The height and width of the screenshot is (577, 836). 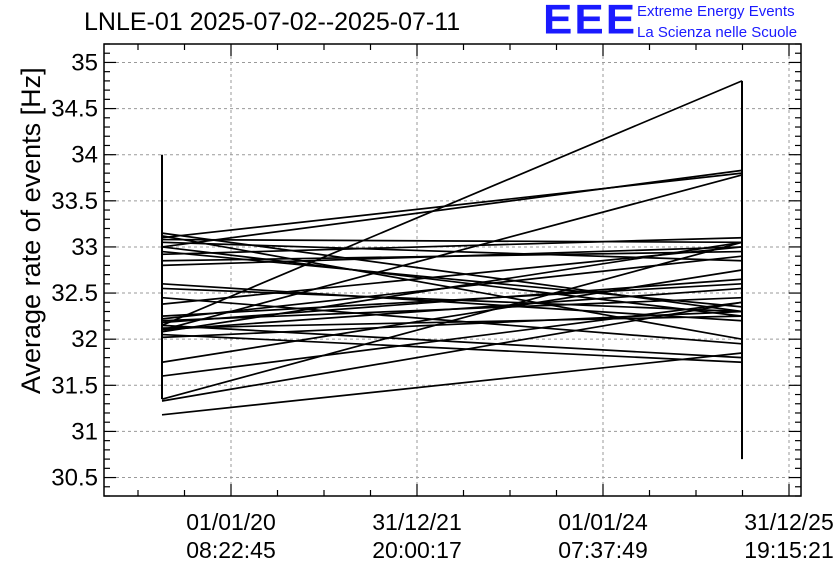 I want to click on y-tick-label: 30.5, so click(x=74, y=478).